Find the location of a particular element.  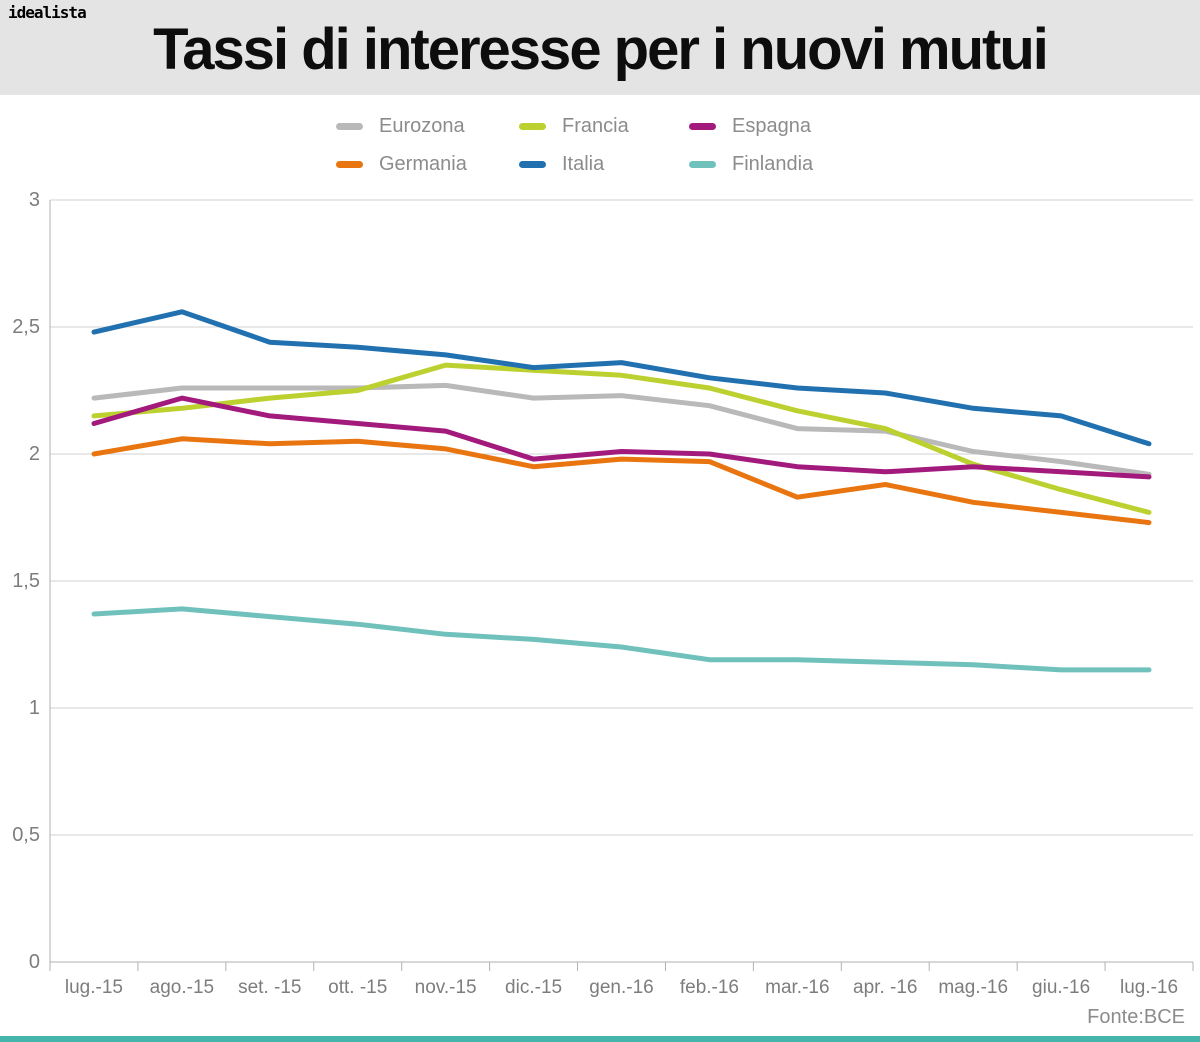

legend-item-francia: Francia is located at coordinates (604, 126).